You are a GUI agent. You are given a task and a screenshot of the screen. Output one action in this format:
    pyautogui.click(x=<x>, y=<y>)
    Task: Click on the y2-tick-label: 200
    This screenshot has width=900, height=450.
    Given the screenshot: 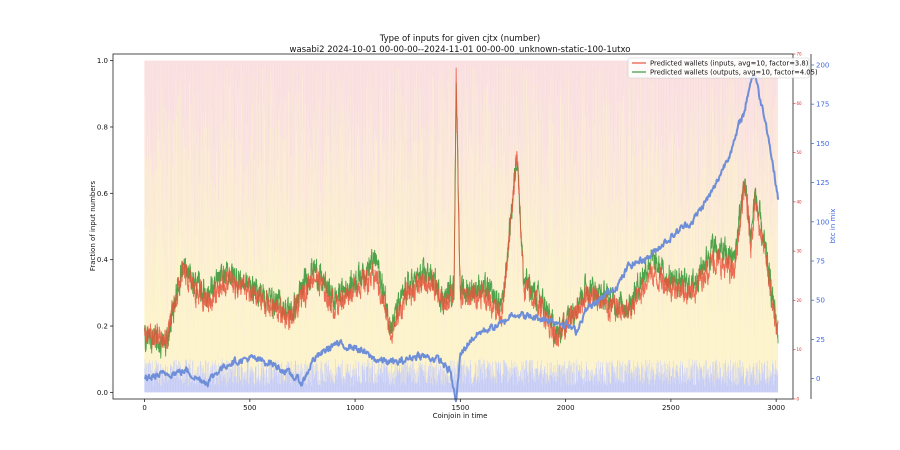 What is the action you would take?
    pyautogui.click(x=822, y=65)
    